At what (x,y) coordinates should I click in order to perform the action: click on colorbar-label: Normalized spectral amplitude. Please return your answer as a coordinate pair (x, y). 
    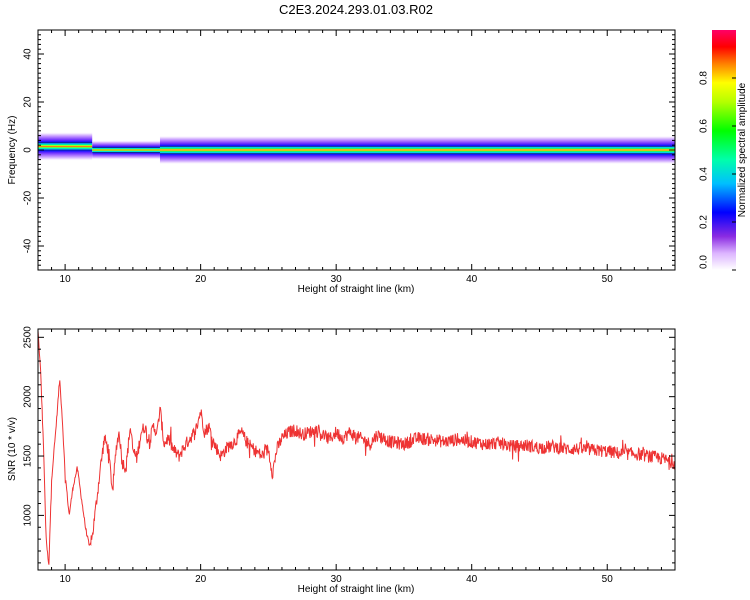
    Looking at the image, I should click on (742, 149).